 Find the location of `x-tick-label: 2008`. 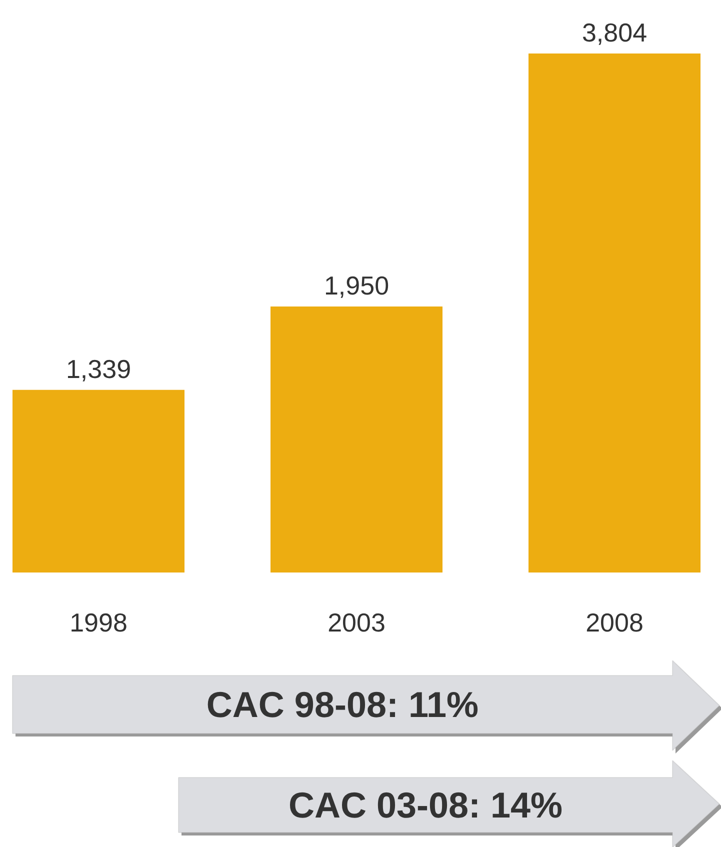

x-tick-label: 2008 is located at coordinates (615, 623).